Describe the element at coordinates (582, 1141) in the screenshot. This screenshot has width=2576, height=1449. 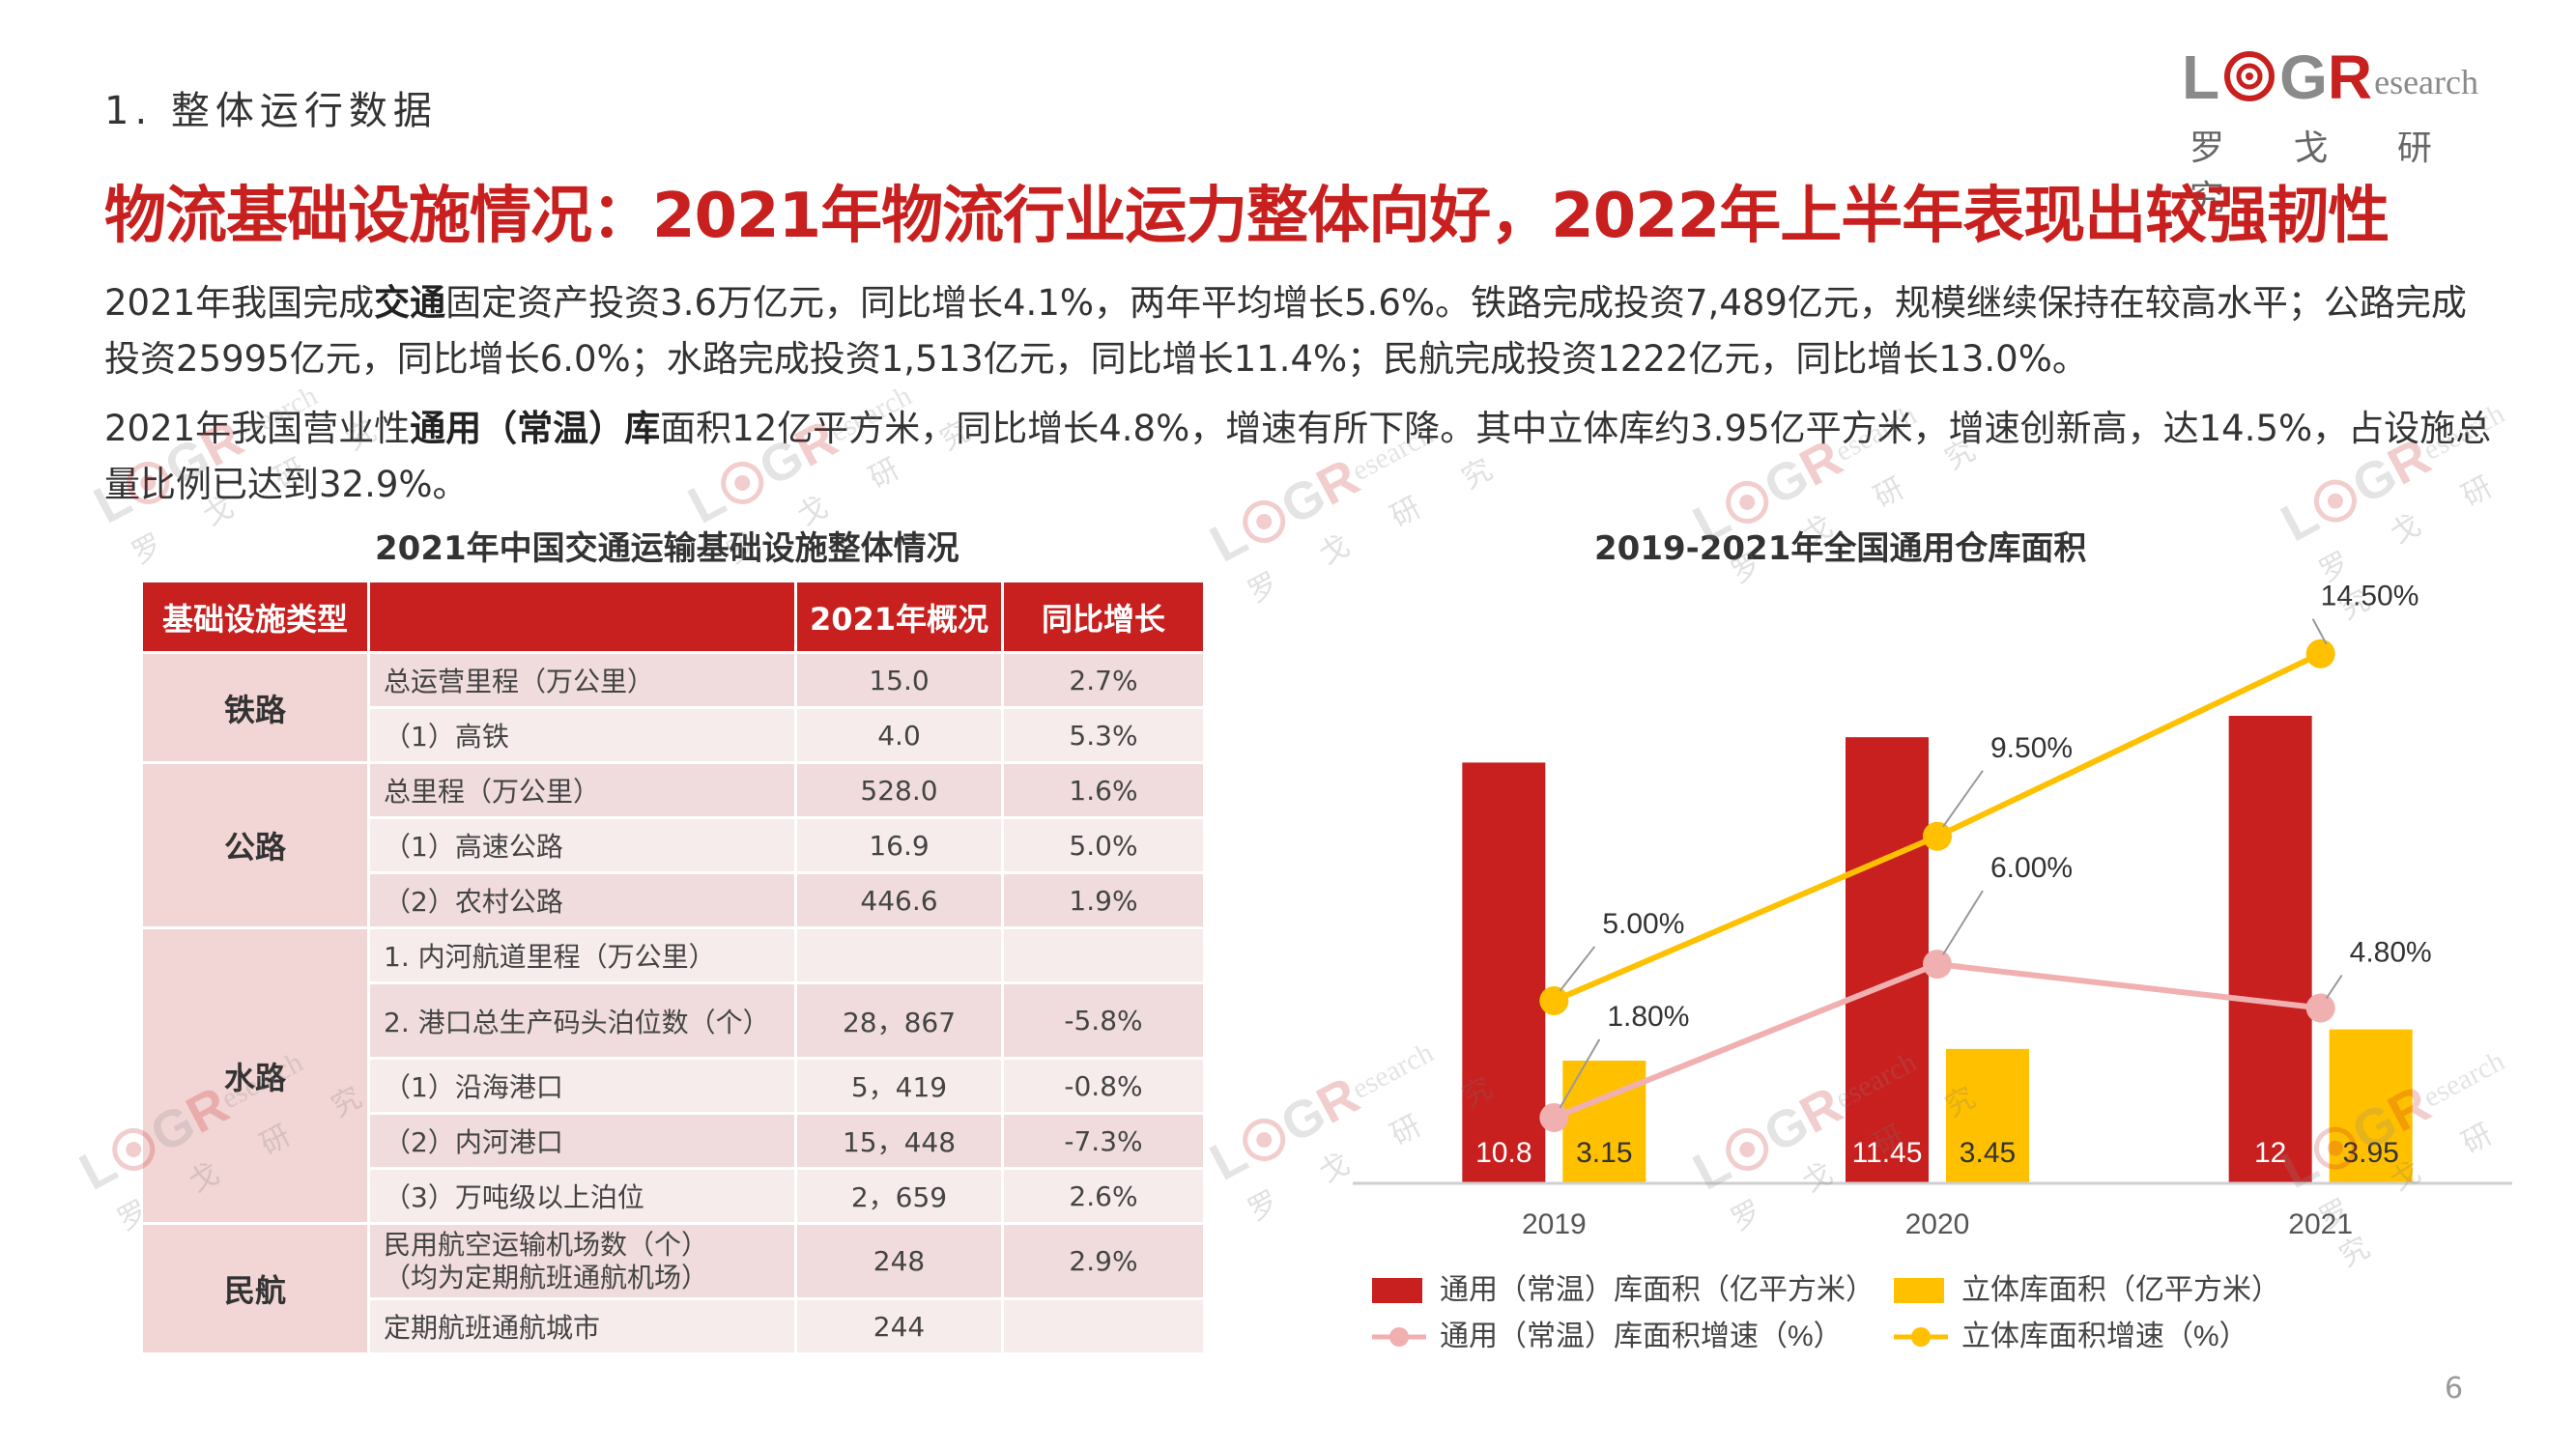
I see `cell-item: （2）内河港口` at that location.